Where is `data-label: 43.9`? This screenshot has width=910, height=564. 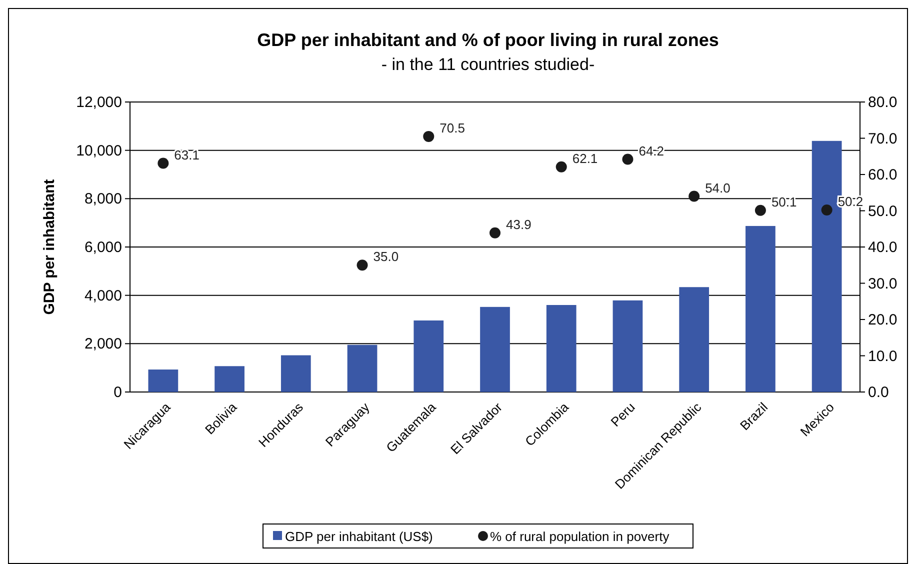
data-label: 43.9 is located at coordinates (519, 224).